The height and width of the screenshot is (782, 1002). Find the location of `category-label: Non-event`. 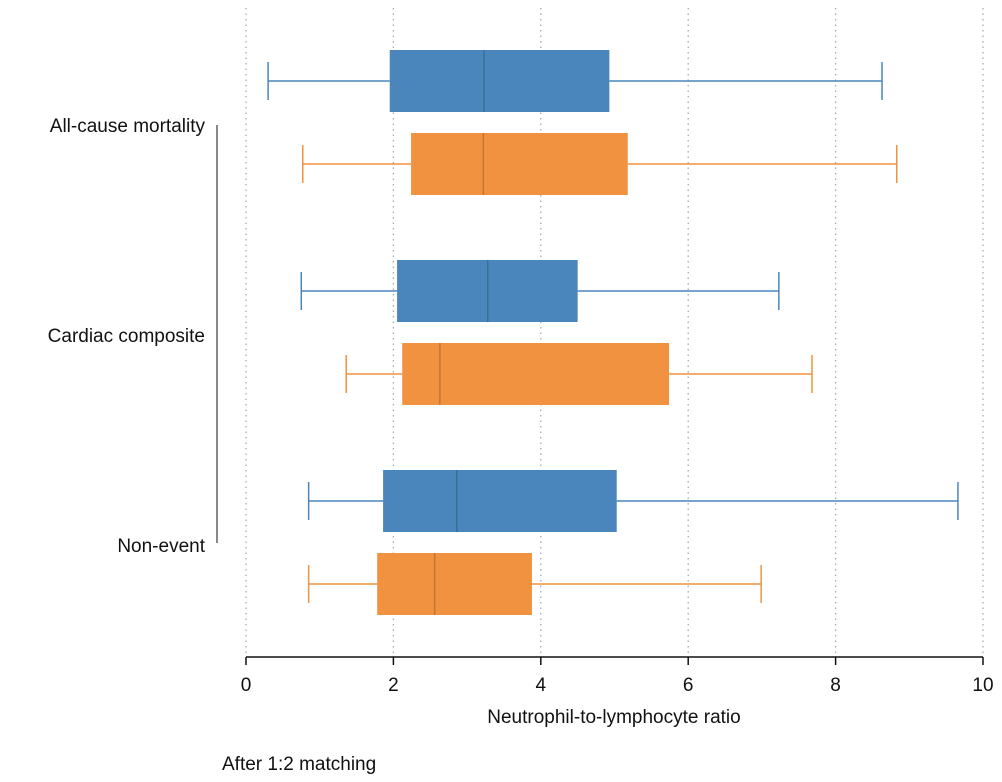

category-label: Non-event is located at coordinates (161, 546).